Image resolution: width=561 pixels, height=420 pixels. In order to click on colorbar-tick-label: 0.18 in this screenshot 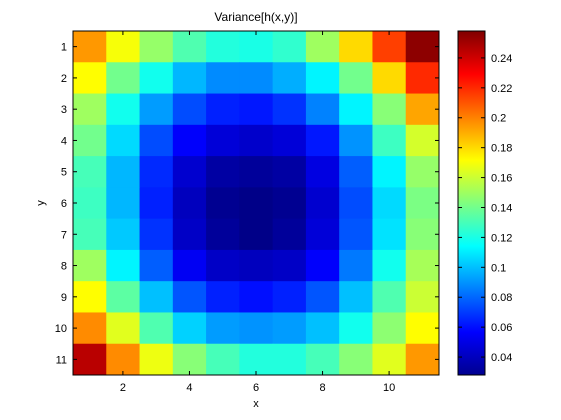, I will do `click(501, 149)`.